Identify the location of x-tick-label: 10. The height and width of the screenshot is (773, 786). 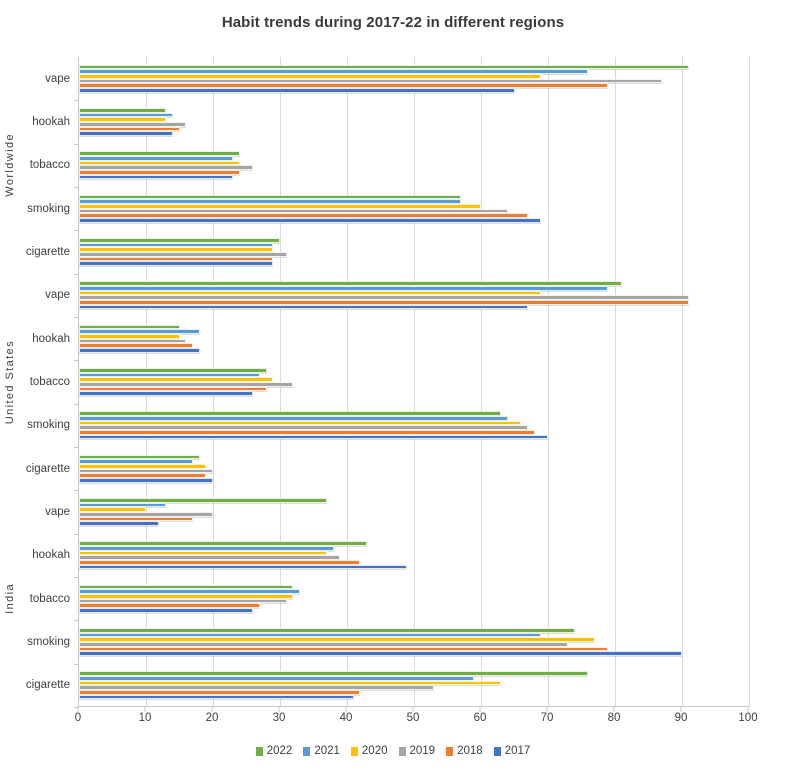
(145, 718).